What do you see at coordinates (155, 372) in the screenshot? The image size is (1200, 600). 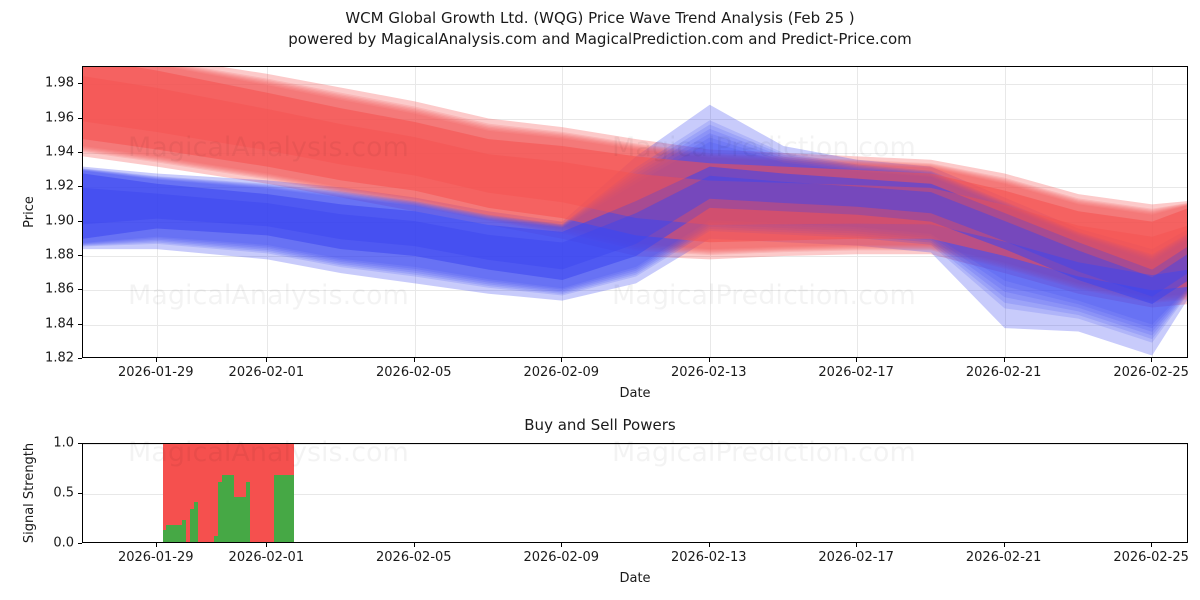 I see `price-x-tick-label: 2026-01-29` at bounding box center [155, 372].